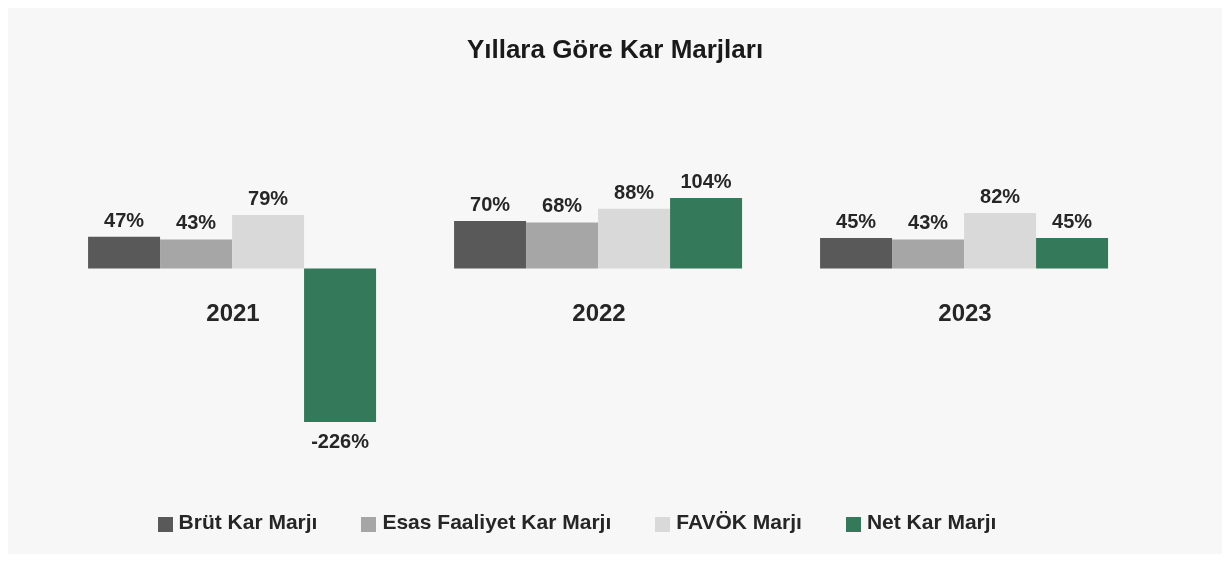 The width and height of the screenshot is (1230, 562). What do you see at coordinates (233, 312) in the screenshot?
I see `x-tick-label: 2021` at bounding box center [233, 312].